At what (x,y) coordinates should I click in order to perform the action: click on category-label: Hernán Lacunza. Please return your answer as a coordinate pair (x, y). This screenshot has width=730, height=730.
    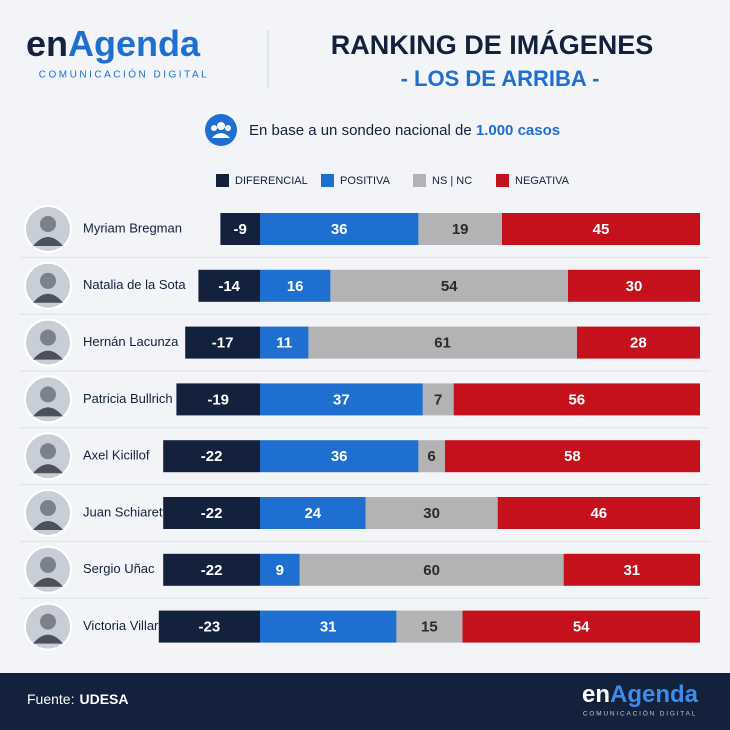
    Looking at the image, I should click on (131, 341).